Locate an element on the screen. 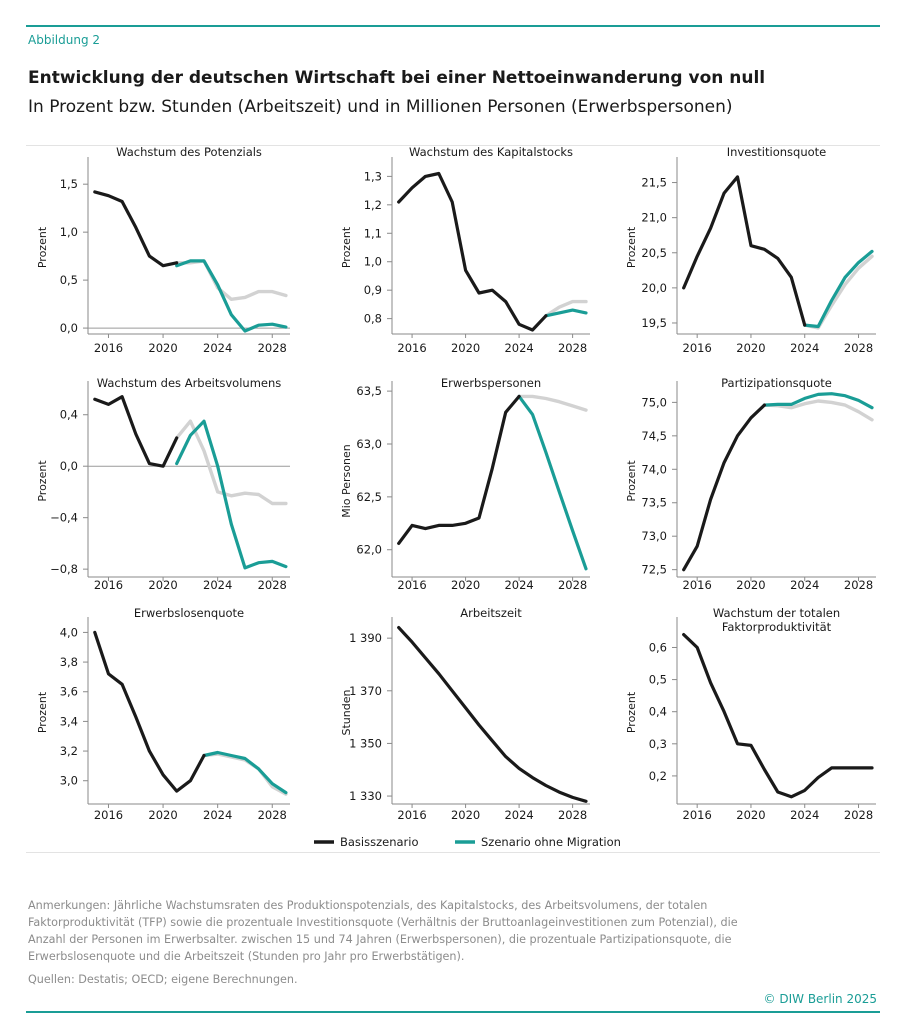 The image size is (909, 1033). y-tick-label: 72,5 is located at coordinates (654, 570).